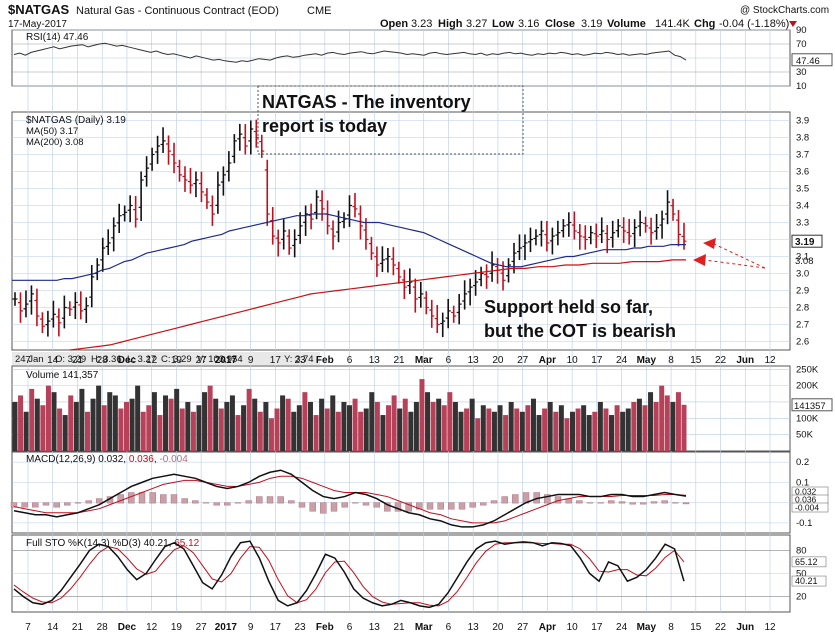  I want to click on x-tick-label: Apr, so click(547, 627).